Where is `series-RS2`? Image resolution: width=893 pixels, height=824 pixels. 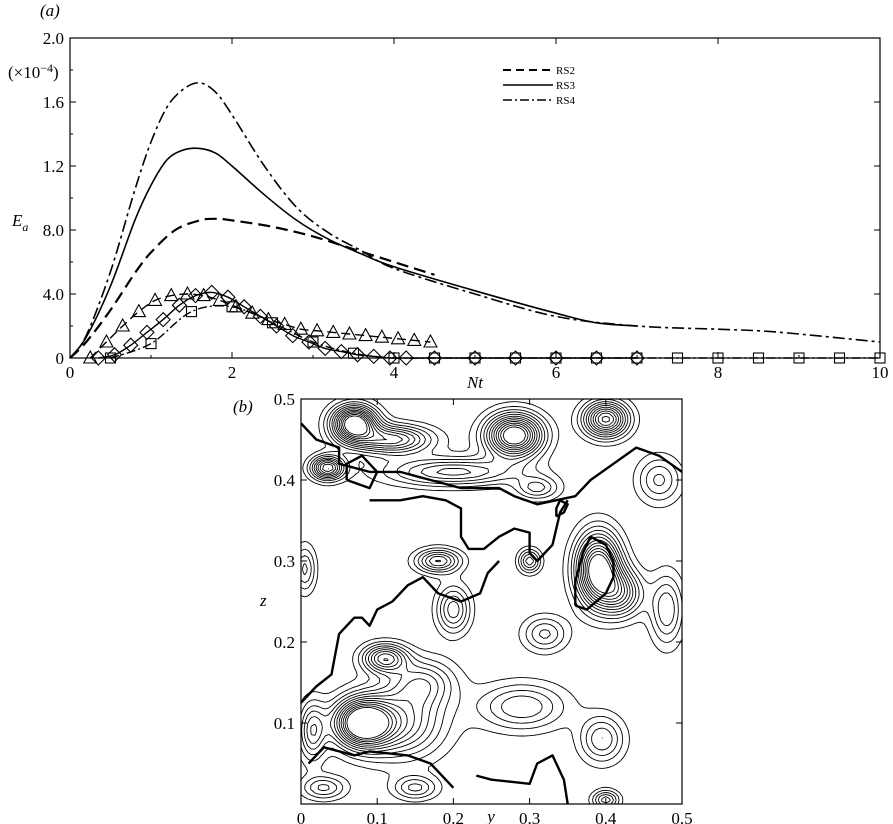
series-RS2 is located at coordinates (252, 288).